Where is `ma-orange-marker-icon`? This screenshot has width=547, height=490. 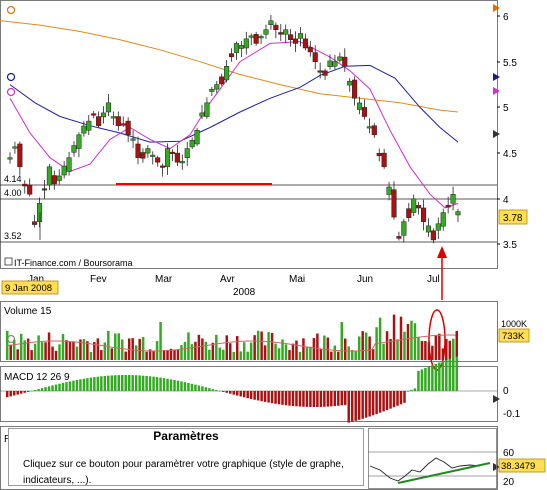
ma-orange-marker-icon is located at coordinates (11, 10).